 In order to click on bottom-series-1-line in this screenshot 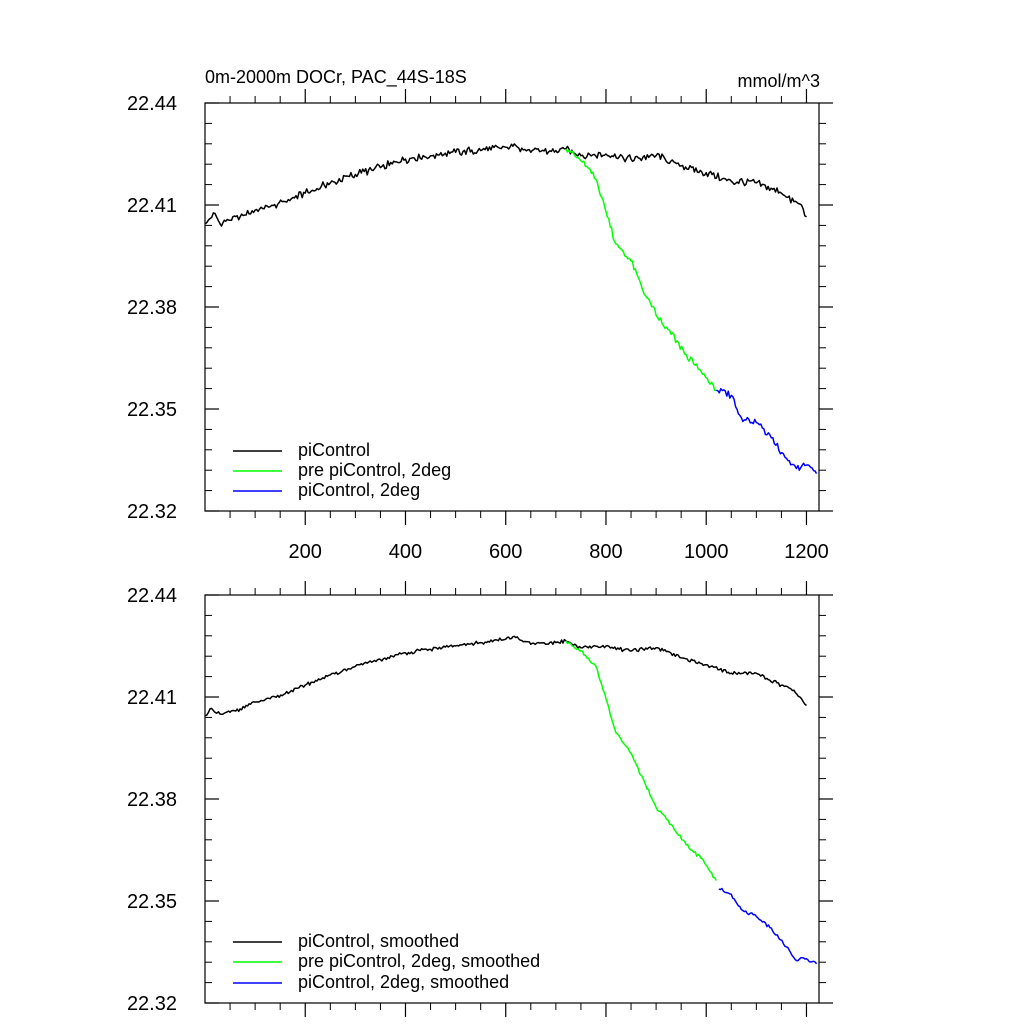, I will do `click(641, 760)`.